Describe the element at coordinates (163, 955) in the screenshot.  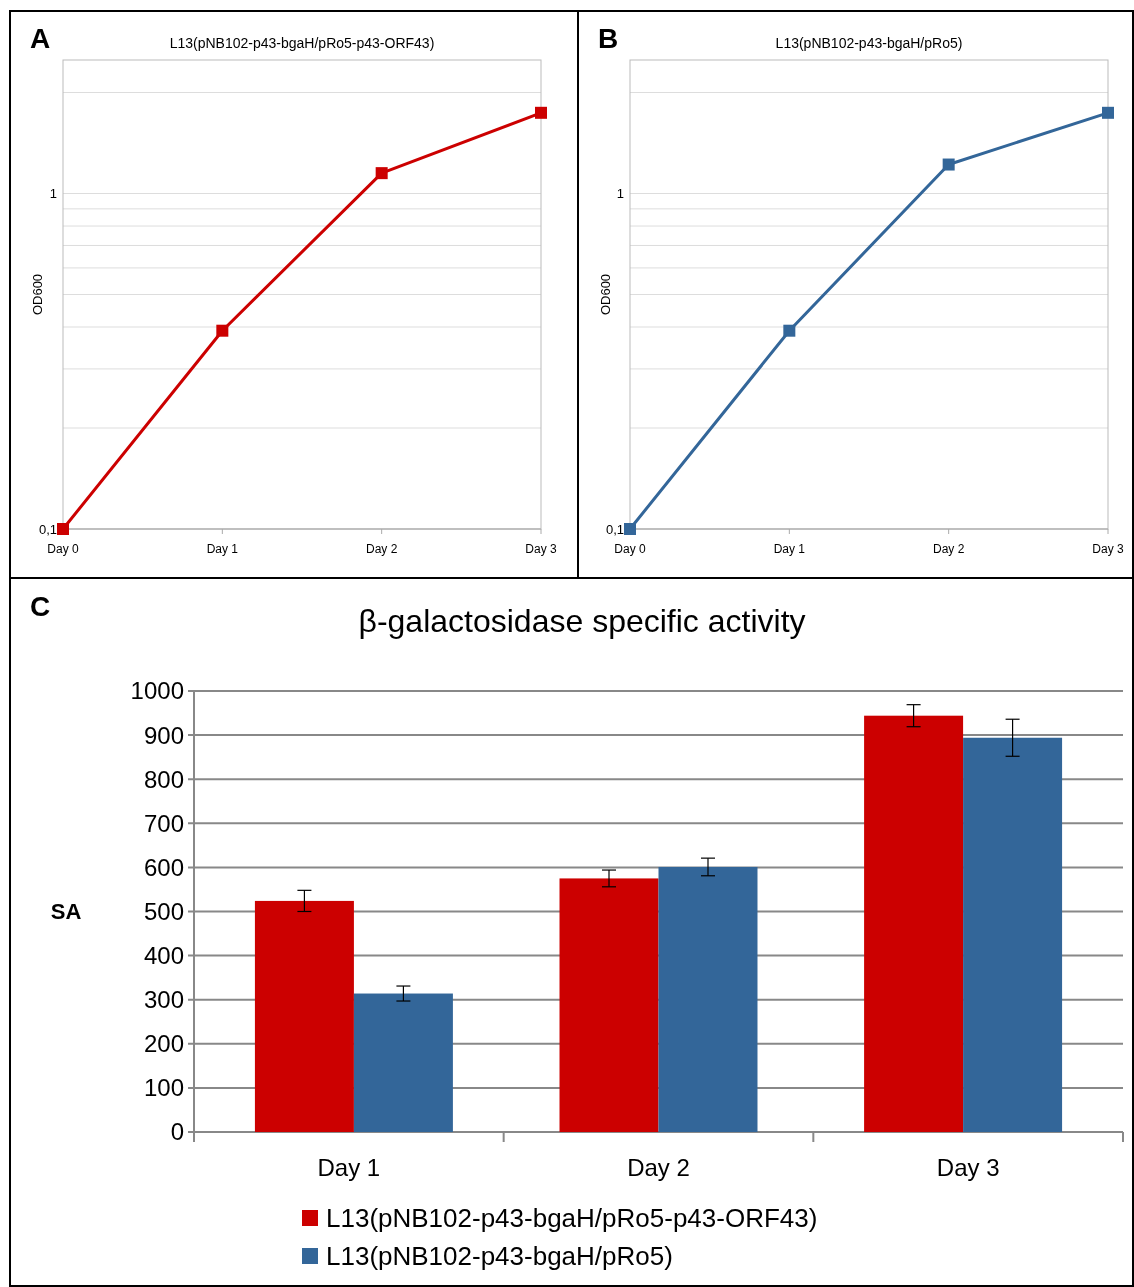
I see `y-tick-label: 400` at that location.